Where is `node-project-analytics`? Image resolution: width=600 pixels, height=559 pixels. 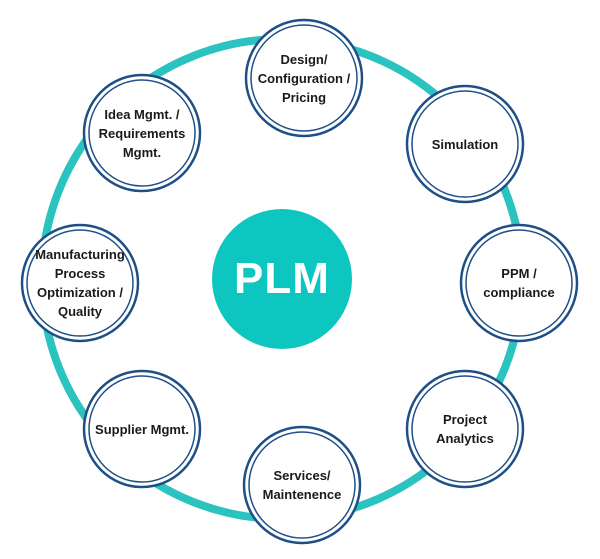 node-project-analytics is located at coordinates (465, 429).